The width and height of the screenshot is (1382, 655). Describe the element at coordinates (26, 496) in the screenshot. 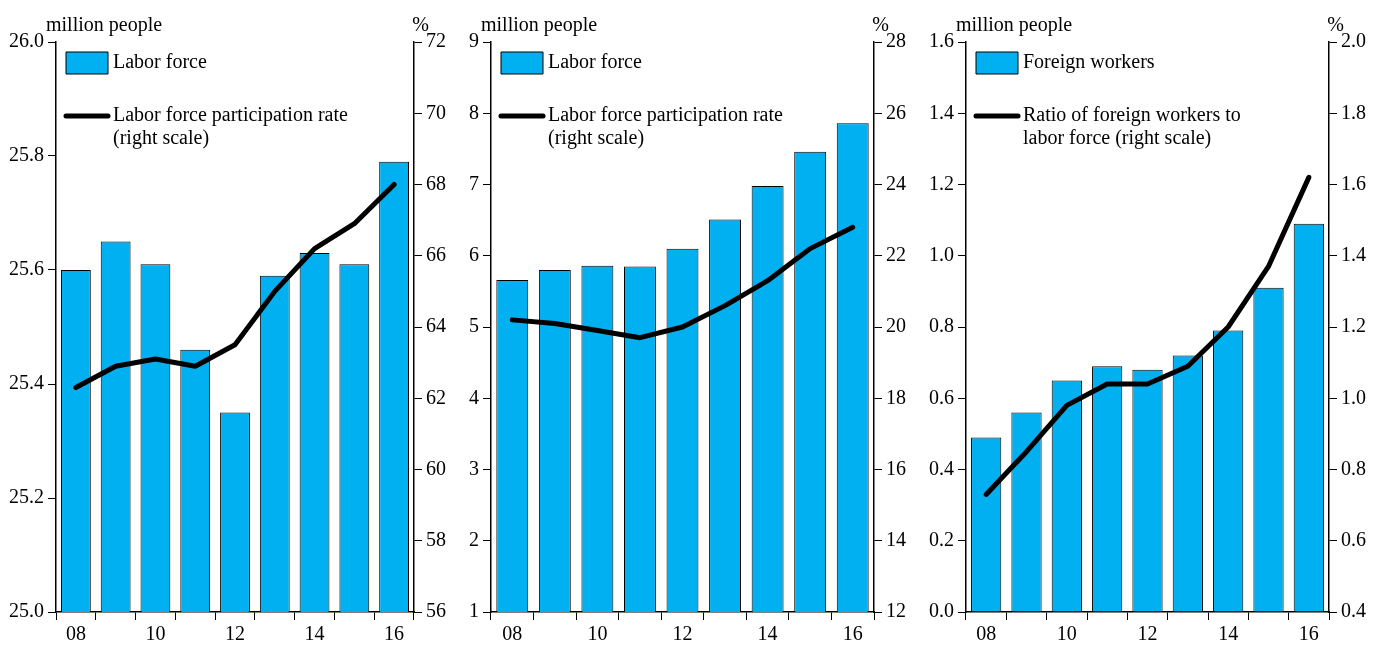

I see `y-tick-label: 25.2` at that location.